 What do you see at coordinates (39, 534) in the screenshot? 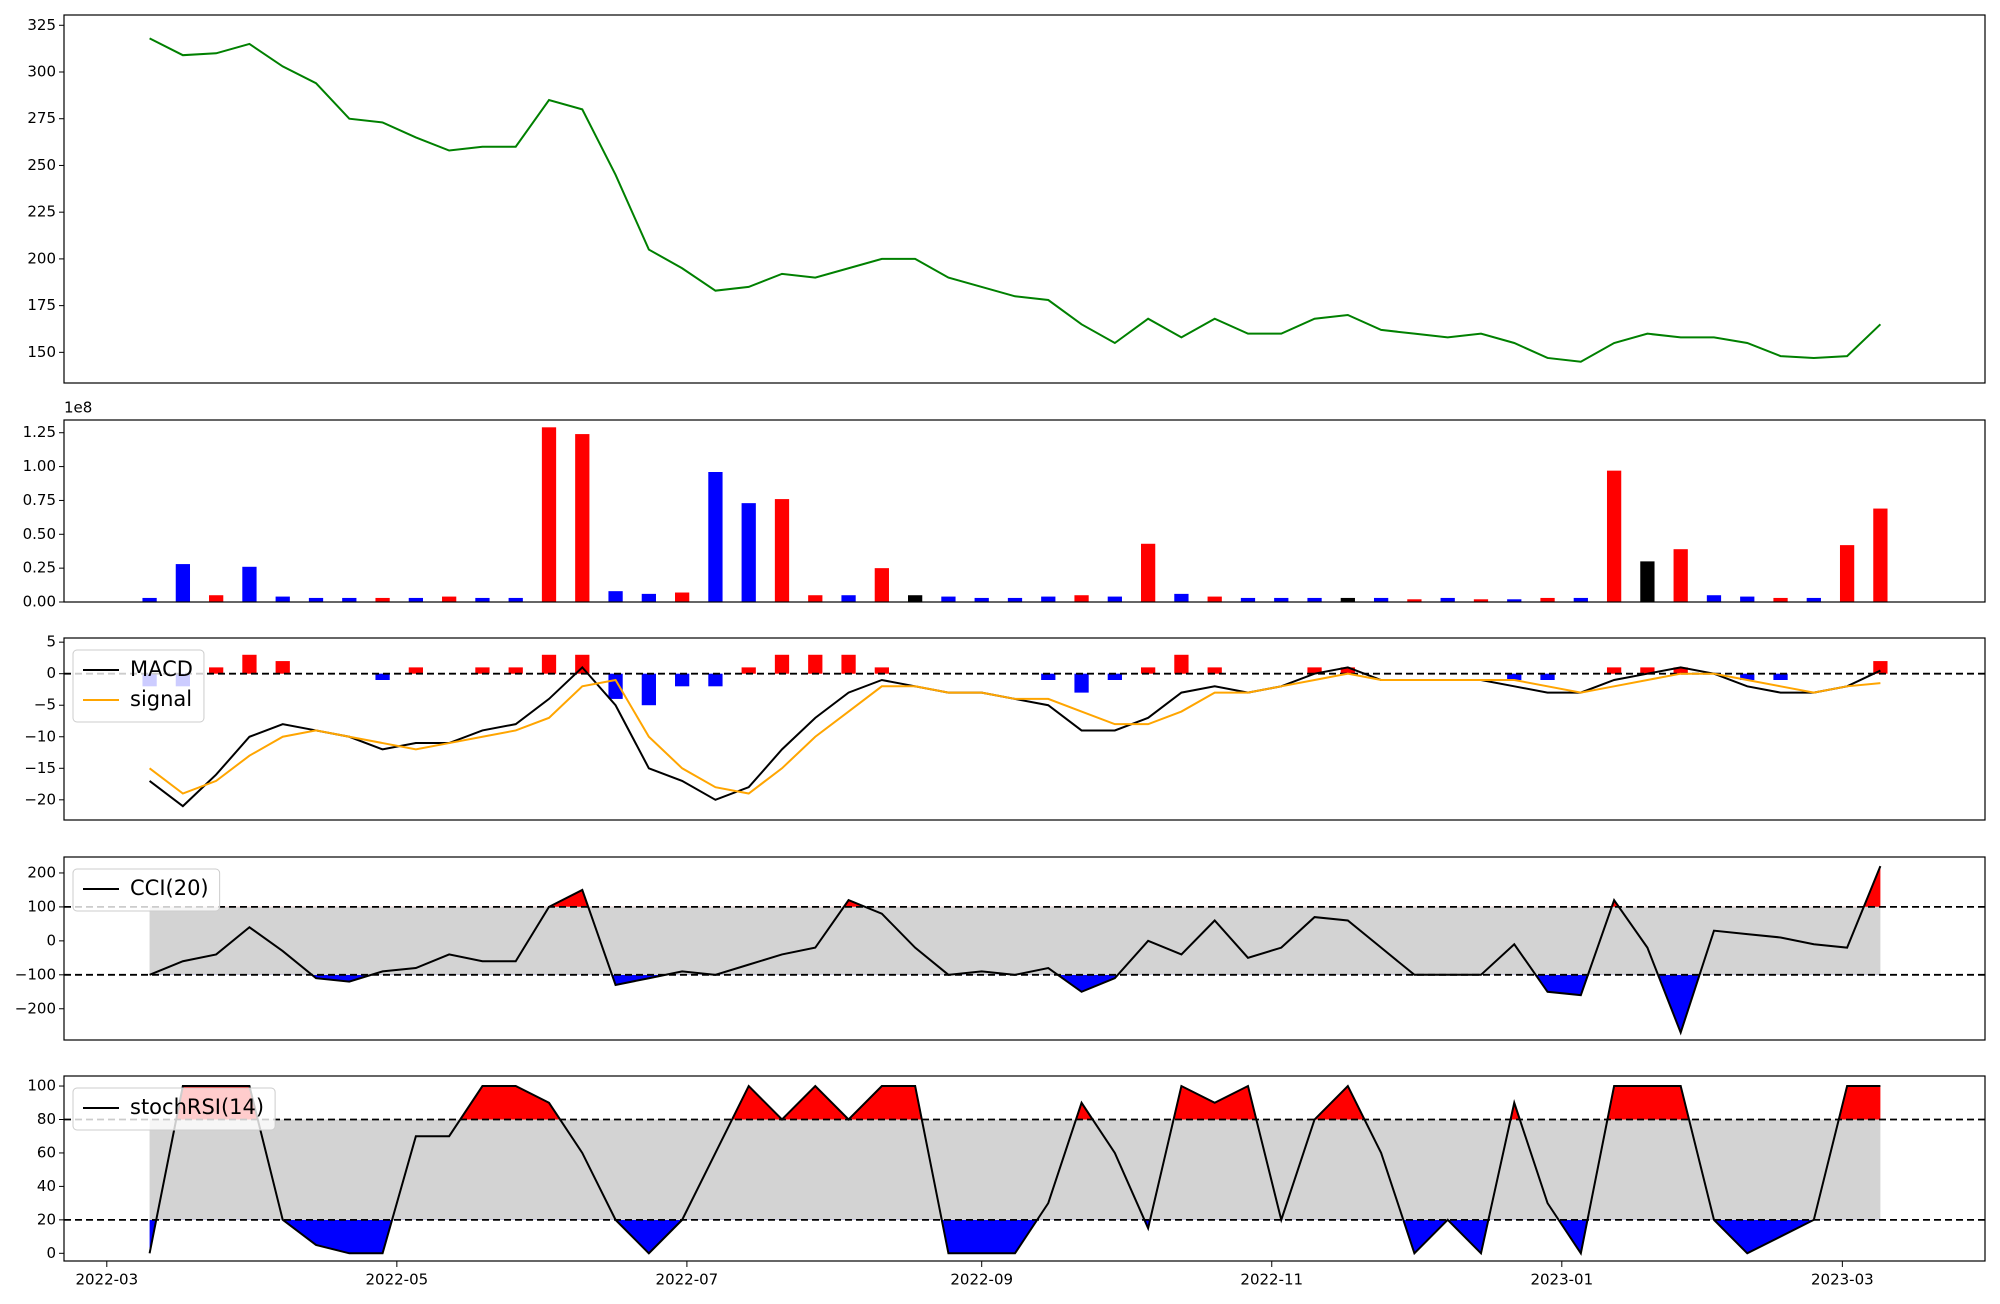
I see `y-tick-label: 0.50` at bounding box center [39, 534].